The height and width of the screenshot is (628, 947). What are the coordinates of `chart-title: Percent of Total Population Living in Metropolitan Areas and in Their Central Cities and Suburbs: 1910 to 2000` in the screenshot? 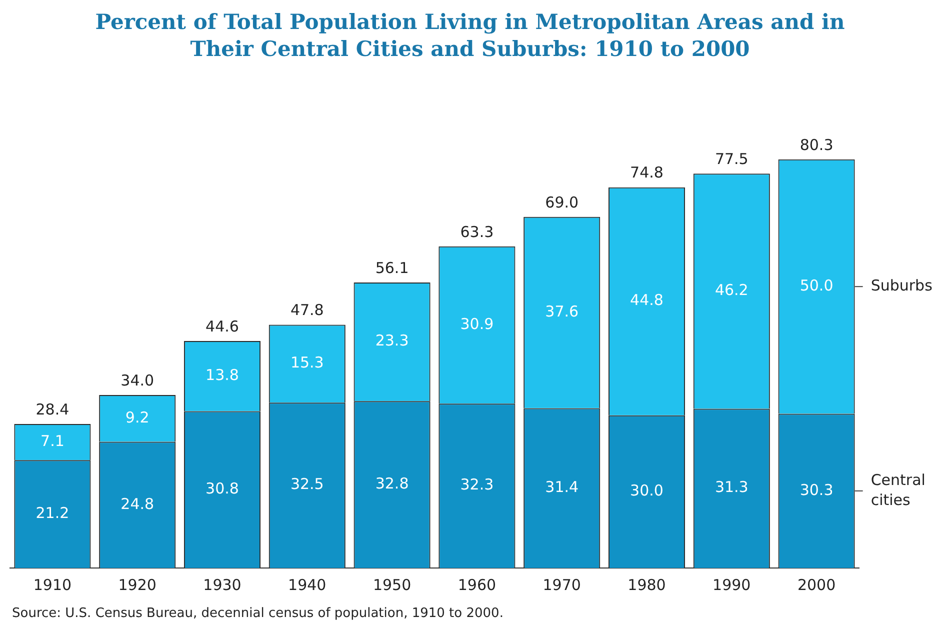 It's located at (470, 35).